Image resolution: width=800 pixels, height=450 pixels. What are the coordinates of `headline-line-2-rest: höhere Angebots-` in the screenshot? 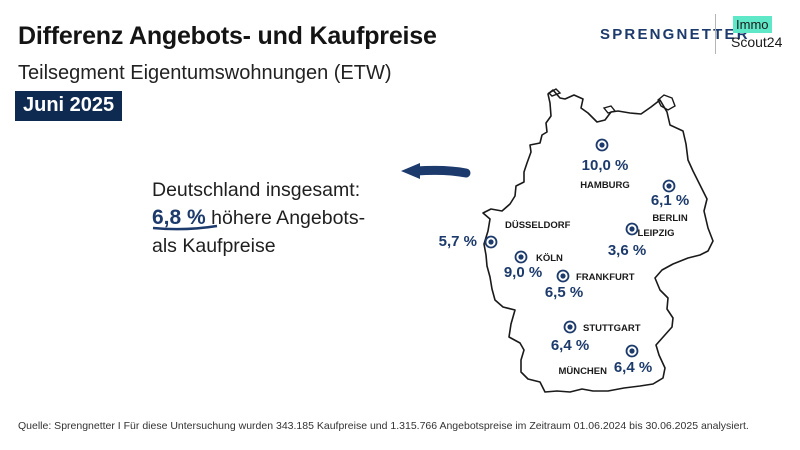 It's located at (288, 218).